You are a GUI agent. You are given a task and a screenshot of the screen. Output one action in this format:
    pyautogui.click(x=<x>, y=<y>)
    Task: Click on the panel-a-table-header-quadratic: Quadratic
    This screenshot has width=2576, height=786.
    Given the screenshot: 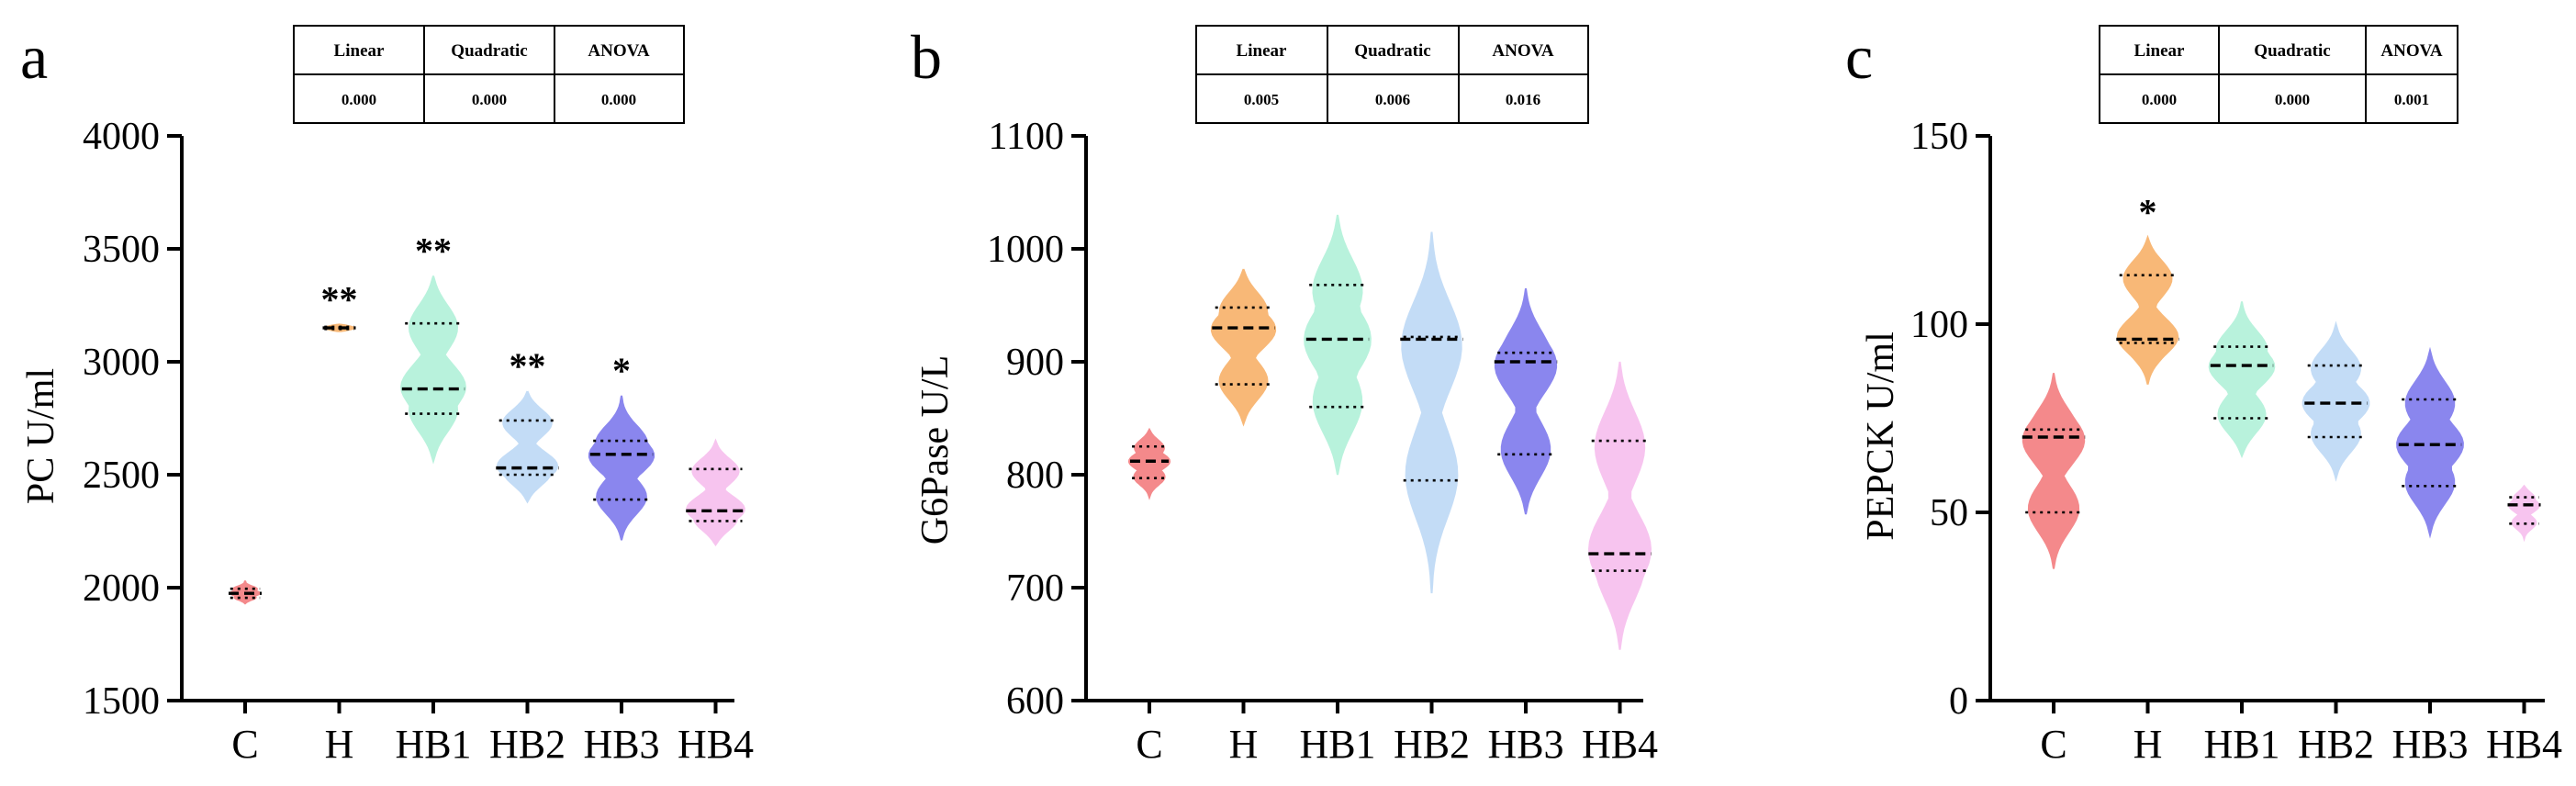 What is the action you would take?
    pyautogui.click(x=489, y=51)
    